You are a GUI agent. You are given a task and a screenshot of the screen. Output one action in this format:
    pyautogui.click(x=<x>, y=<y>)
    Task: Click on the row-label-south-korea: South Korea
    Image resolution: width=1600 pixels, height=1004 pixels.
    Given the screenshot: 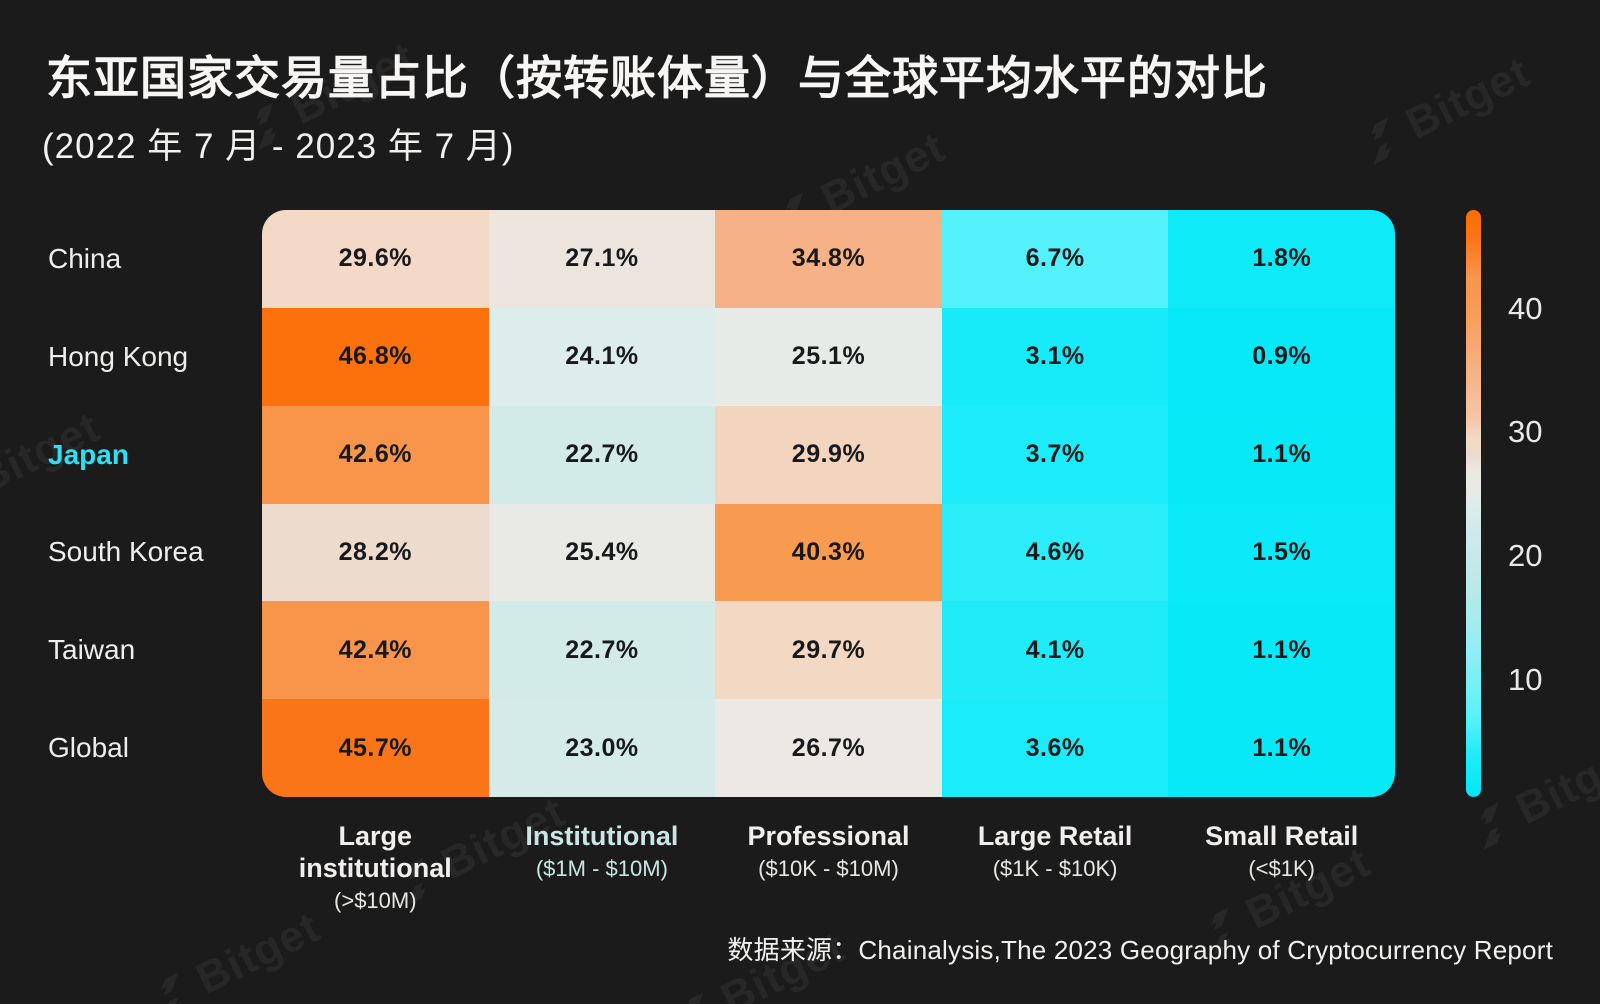 What is the action you would take?
    pyautogui.click(x=126, y=552)
    